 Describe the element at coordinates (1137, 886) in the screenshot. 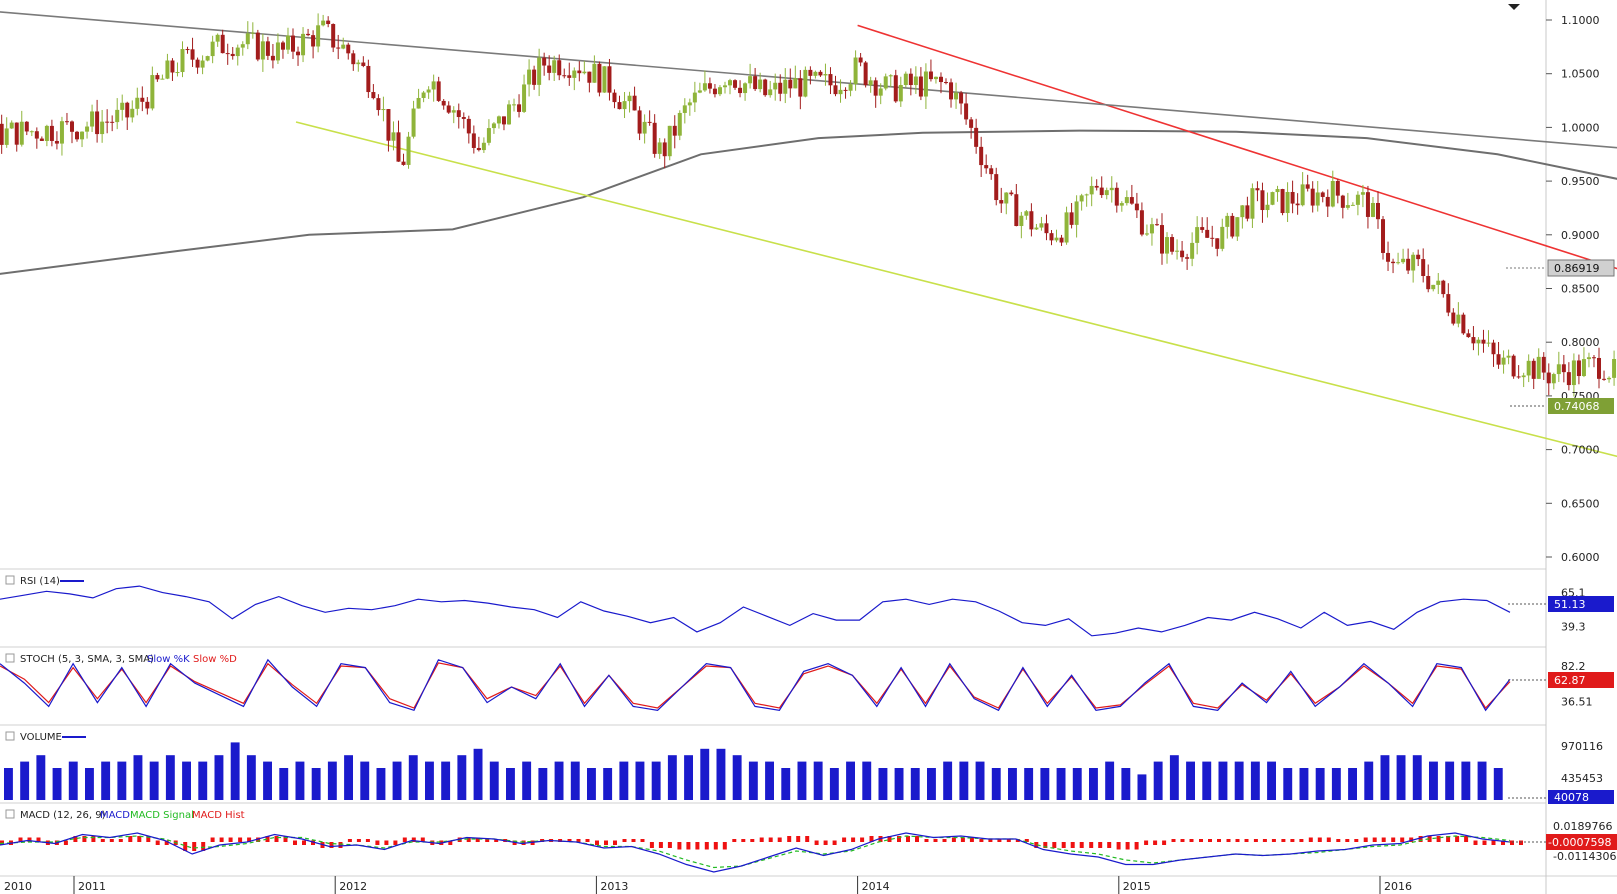

I see `year-label: 2015` at that location.